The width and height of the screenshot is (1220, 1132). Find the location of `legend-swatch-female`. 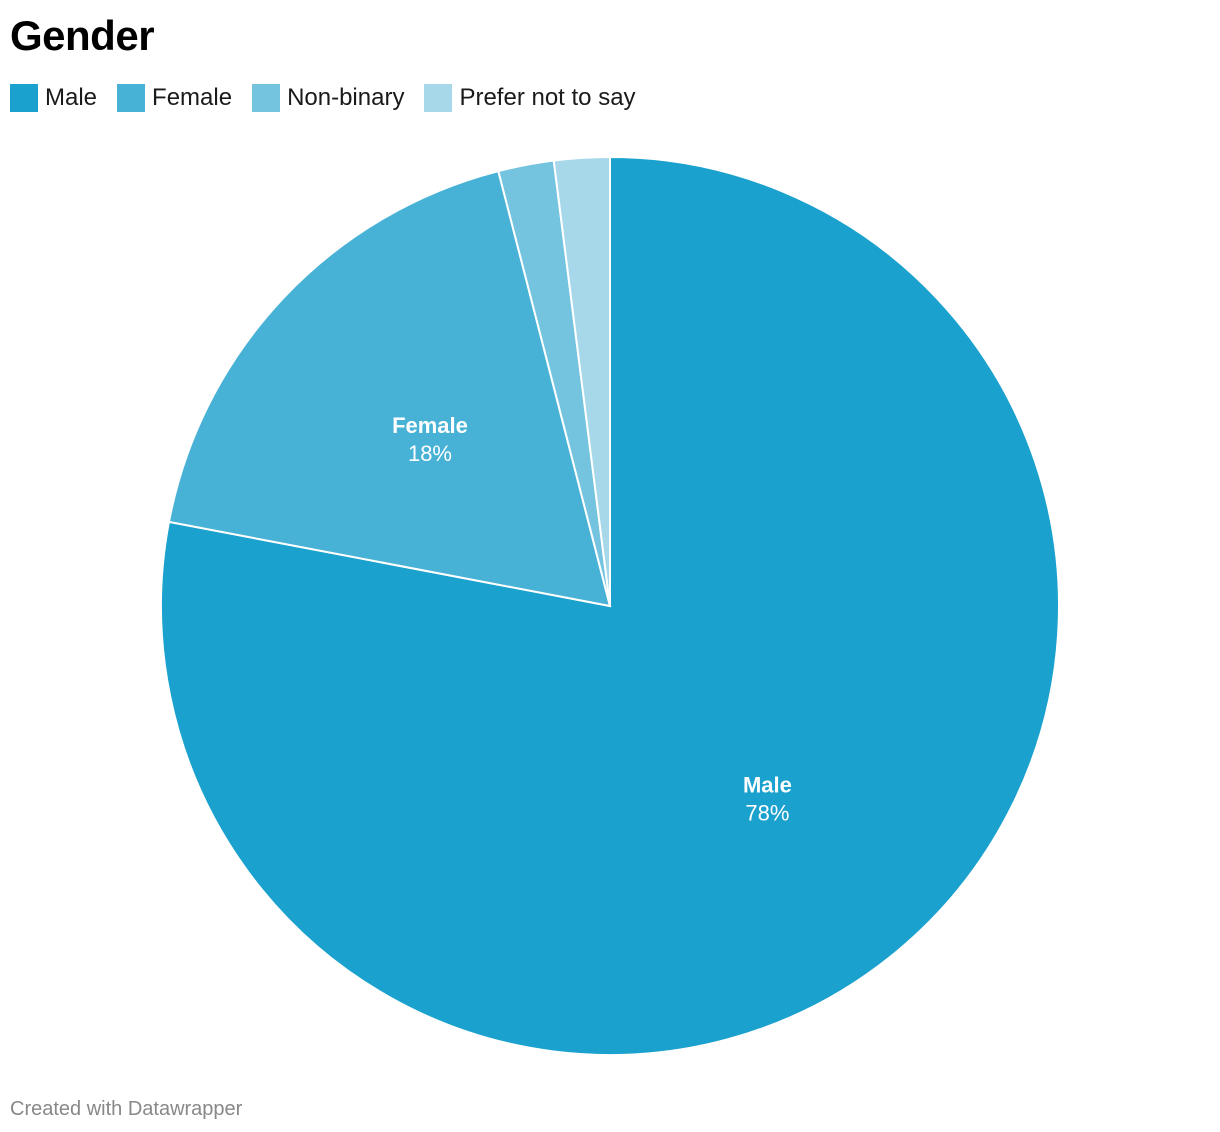

legend-swatch-female is located at coordinates (131, 98).